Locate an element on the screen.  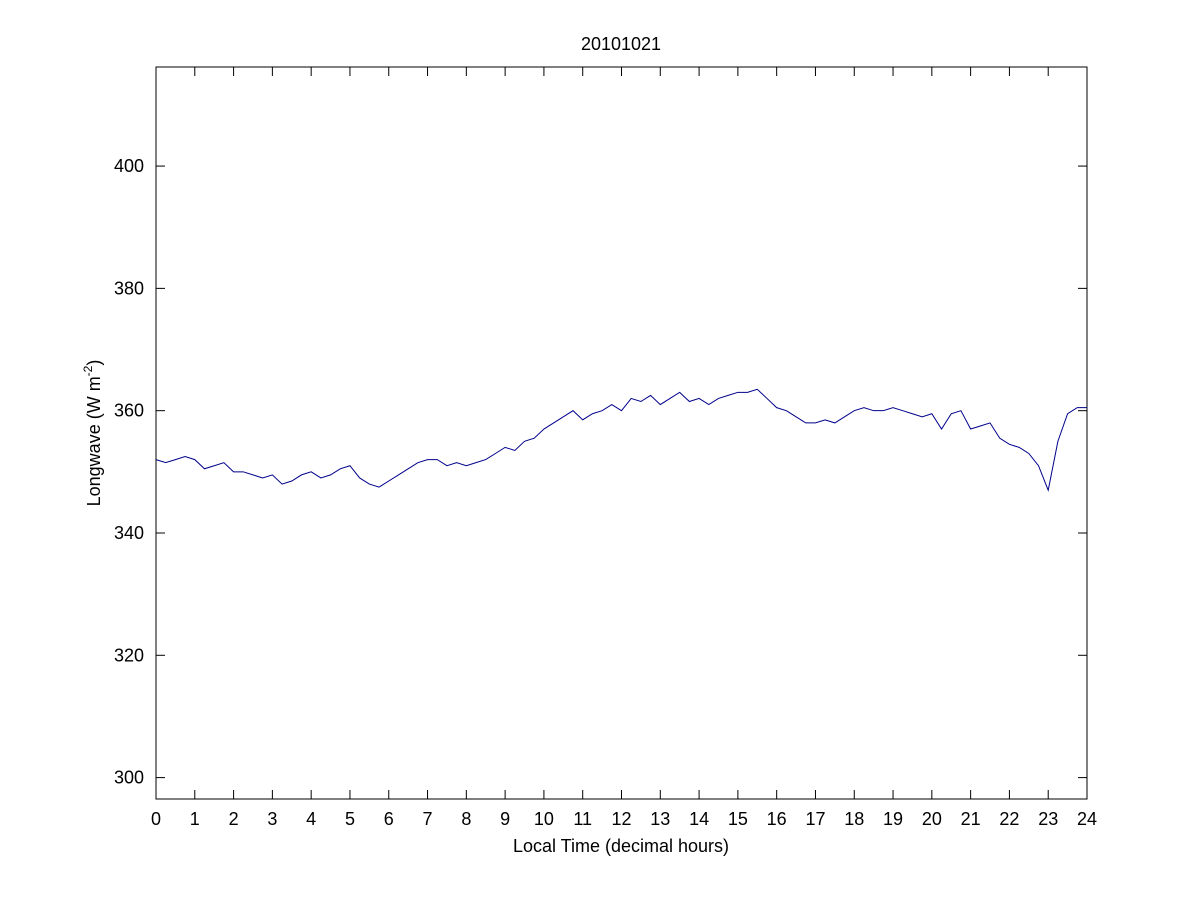
x-tick-label: 16 is located at coordinates (777, 819).